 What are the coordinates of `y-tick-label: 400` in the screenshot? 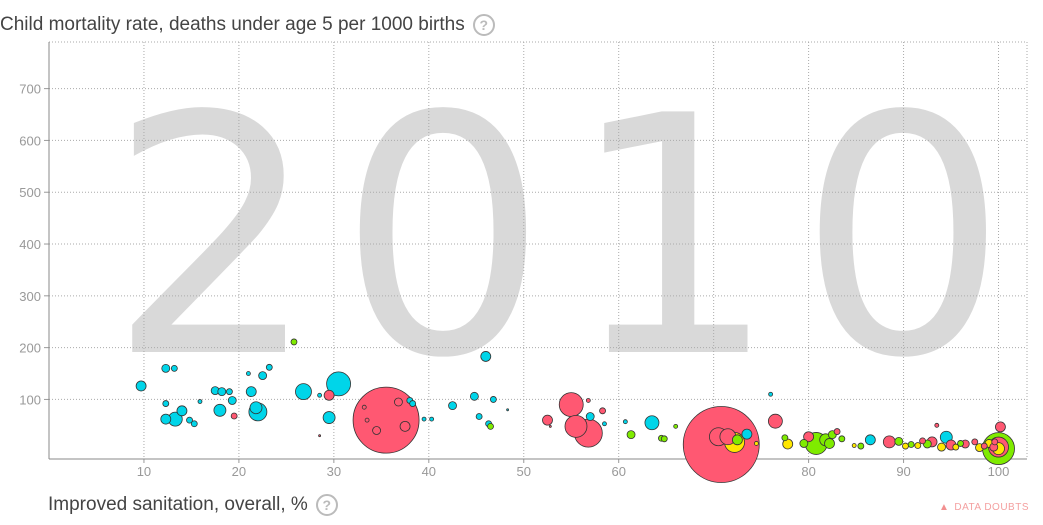 It's located at (30, 244).